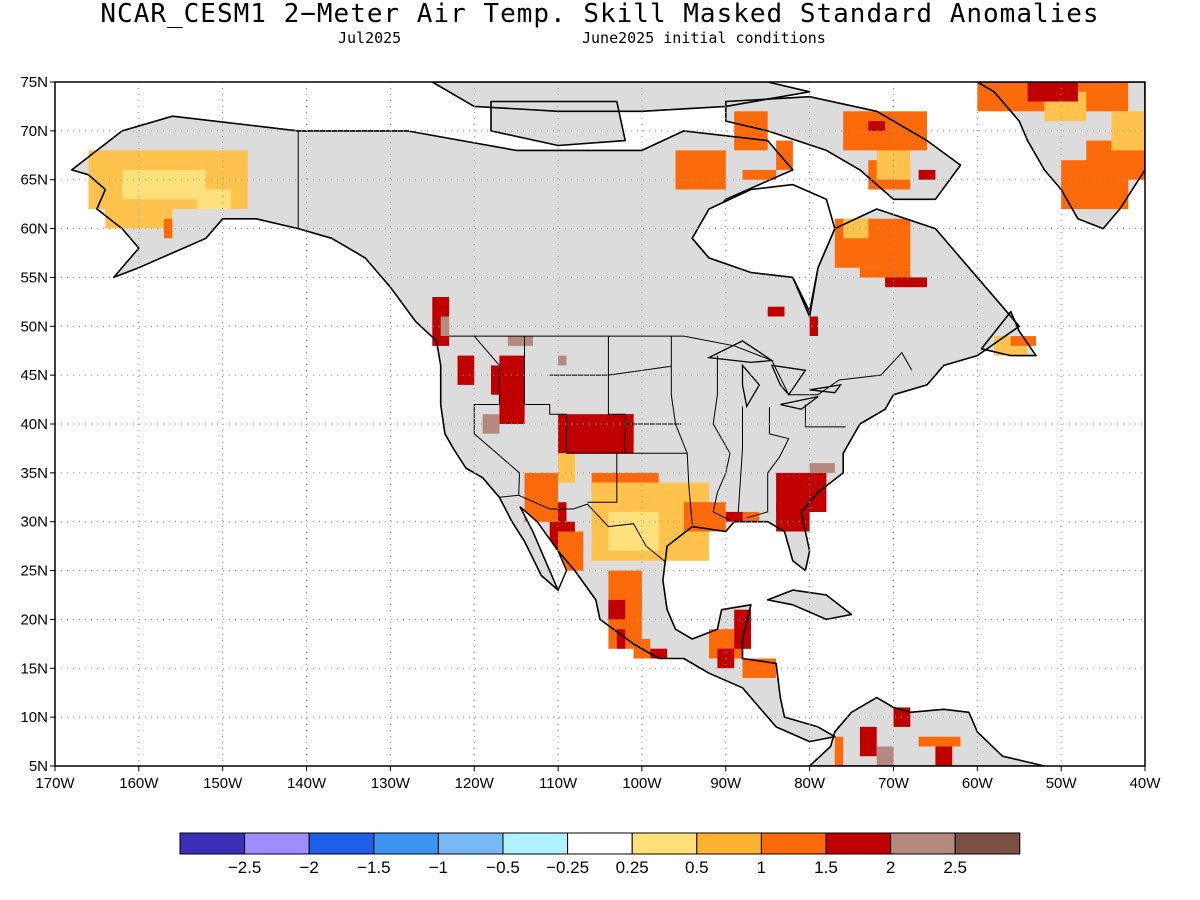 The height and width of the screenshot is (900, 1200). I want to click on lon-tick-label: 130W, so click(391, 783).